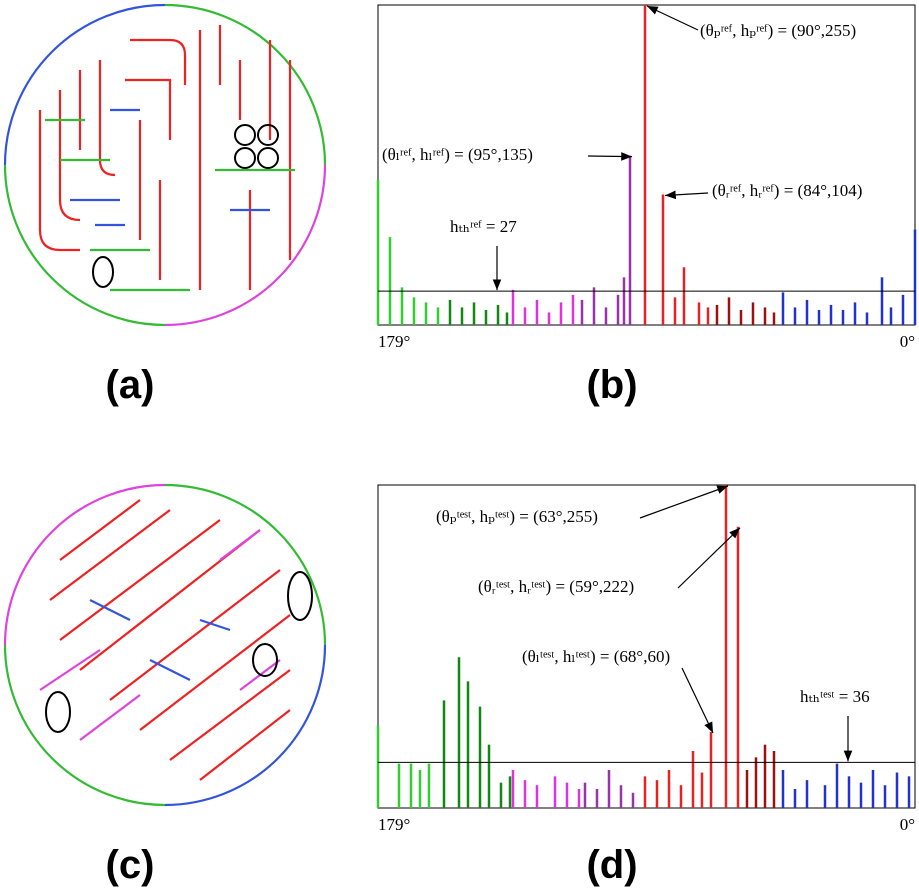 Image resolution: width=919 pixels, height=893 pixels. What do you see at coordinates (611, 865) in the screenshot?
I see `panel-label: (d)` at bounding box center [611, 865].